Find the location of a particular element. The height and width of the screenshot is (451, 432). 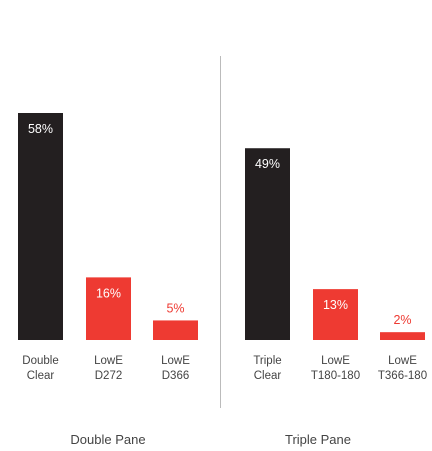

category-label-double-1-line0: LowE is located at coordinates (108, 361).